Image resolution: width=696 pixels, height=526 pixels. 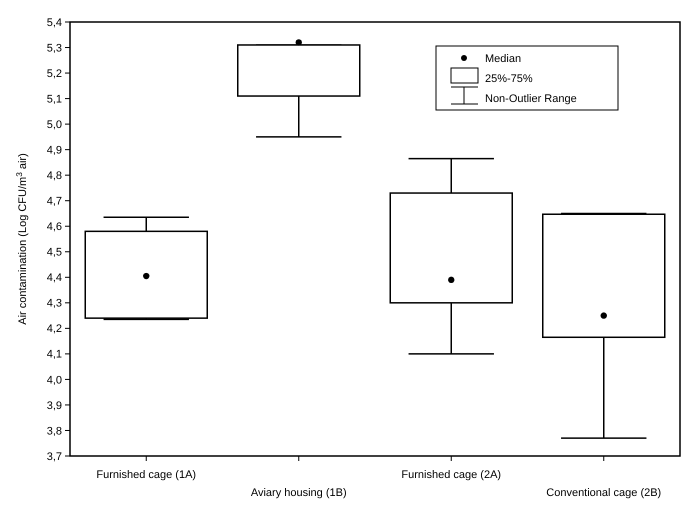 What do you see at coordinates (54, 252) in the screenshot?
I see `y-tick-label: 4,5` at bounding box center [54, 252].